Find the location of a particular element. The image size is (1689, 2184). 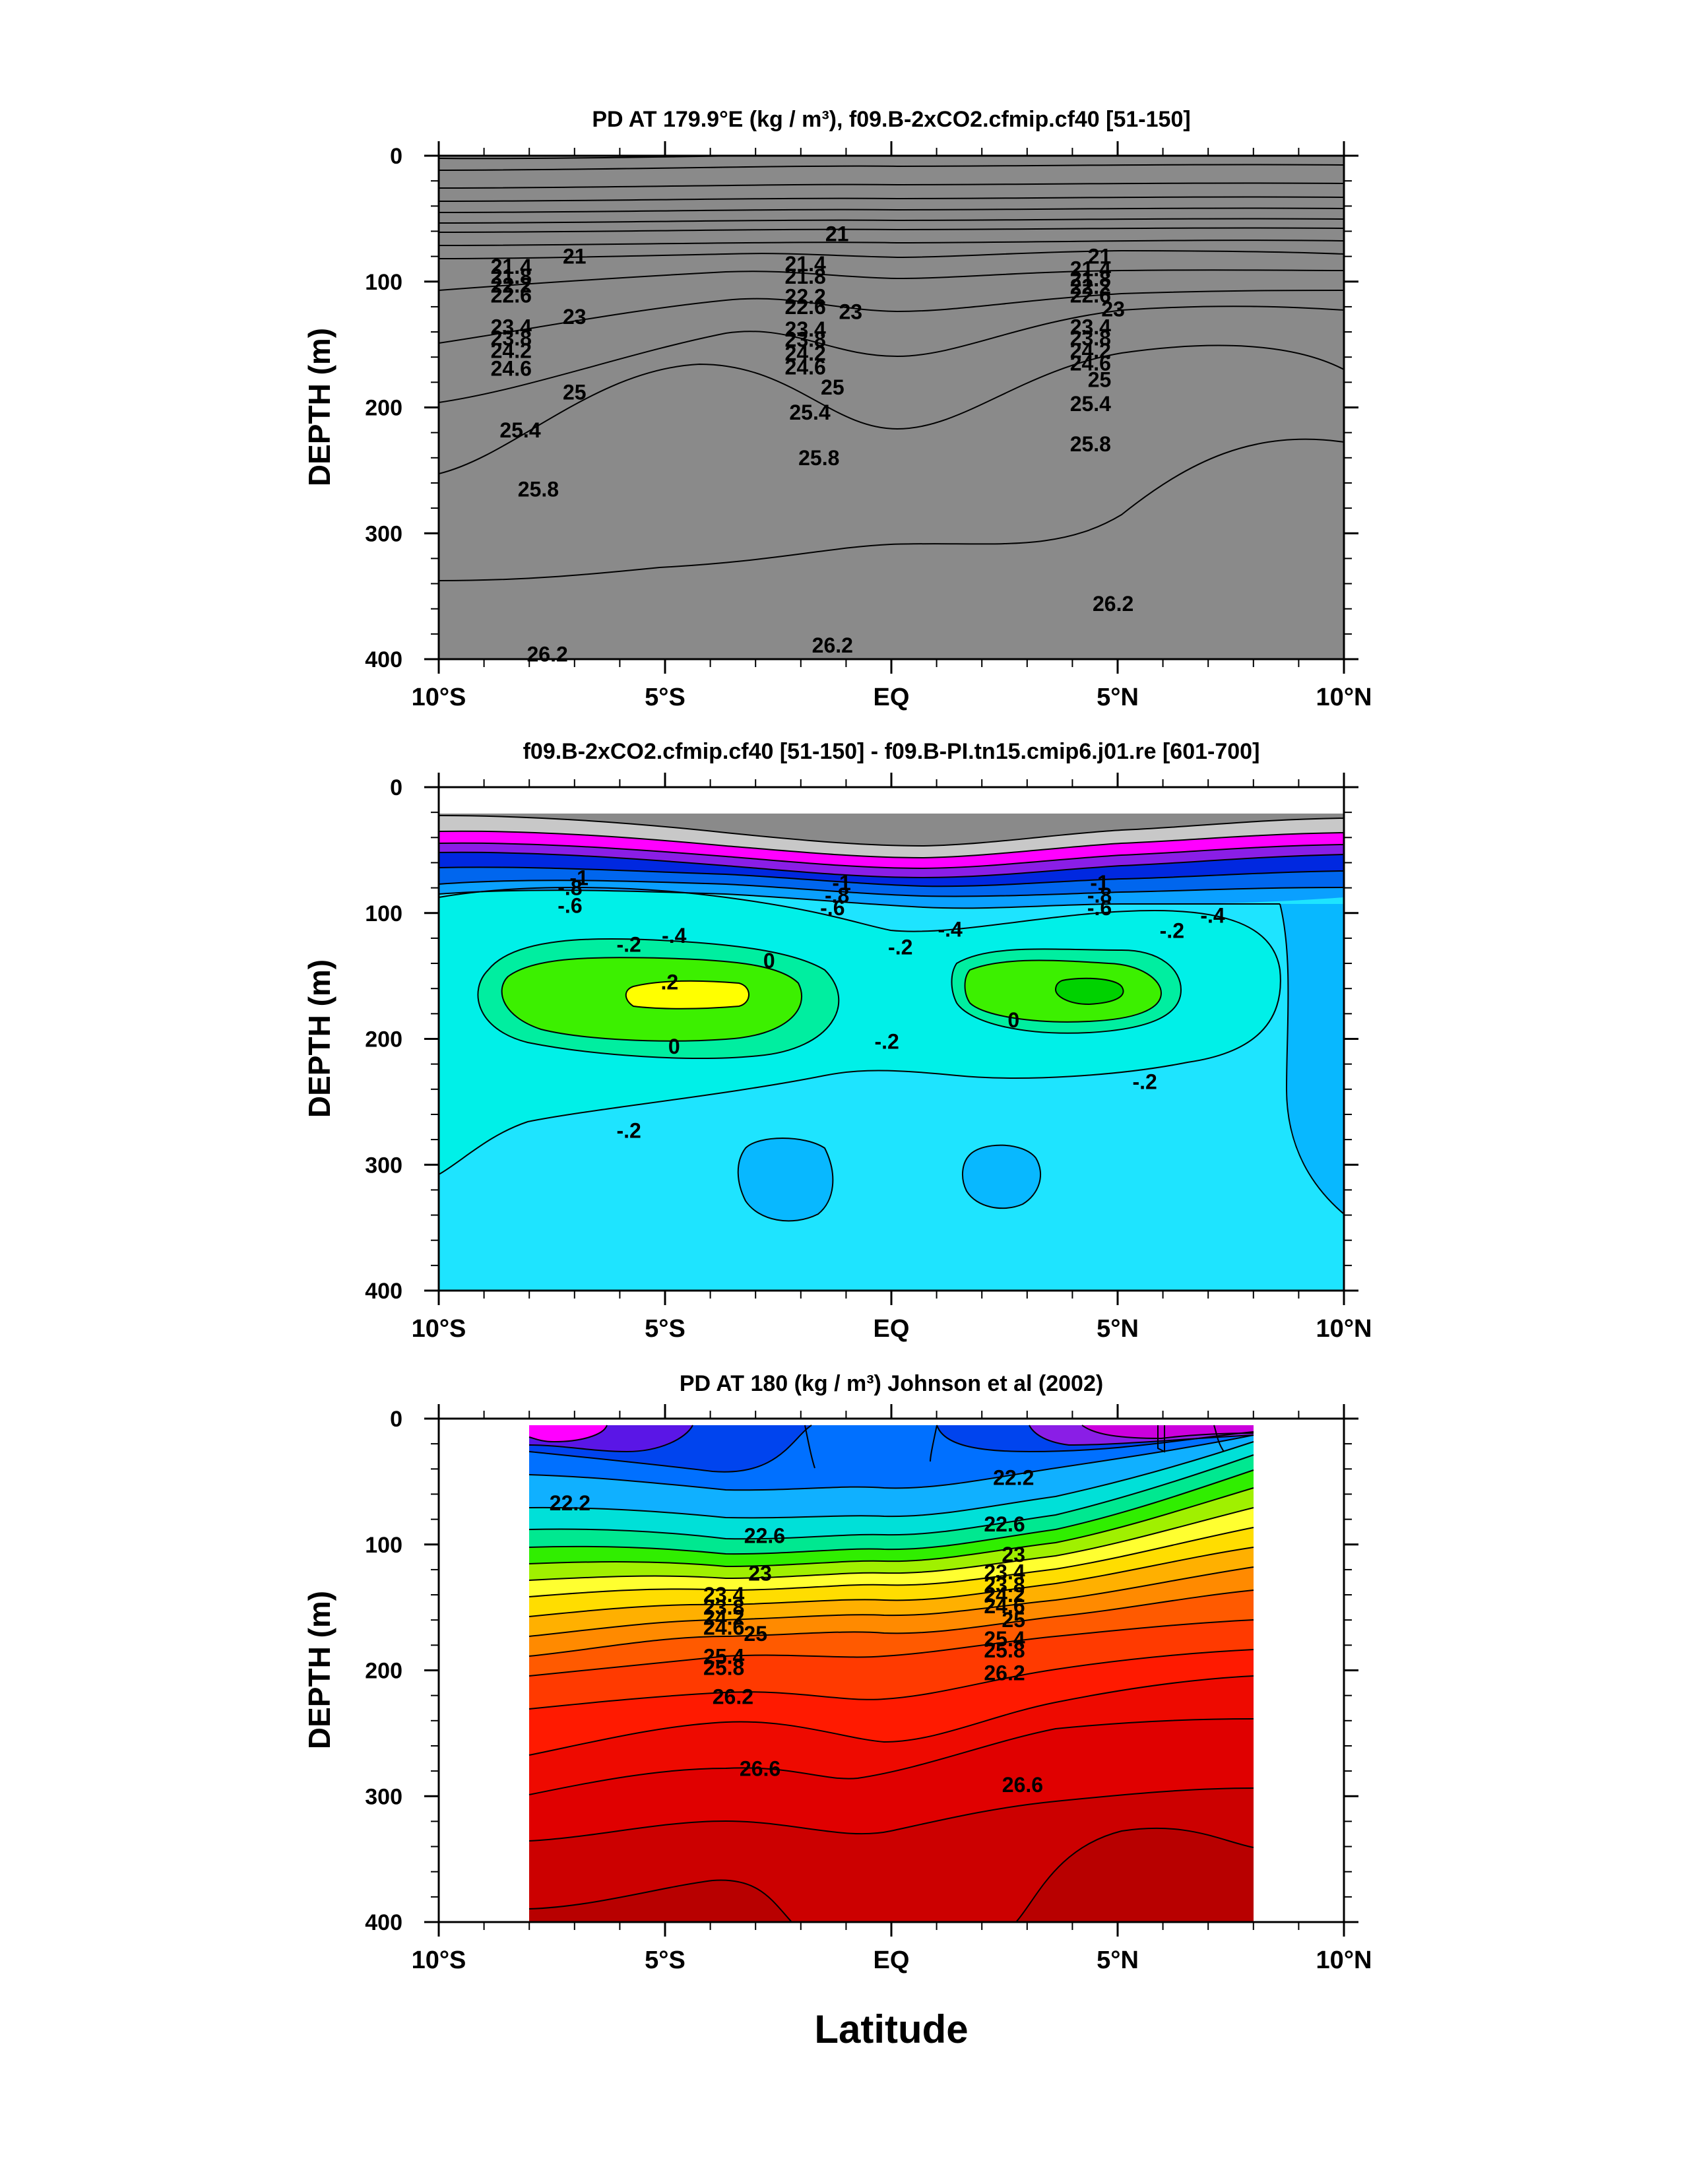

contour-label: .2 is located at coordinates (670, 982).